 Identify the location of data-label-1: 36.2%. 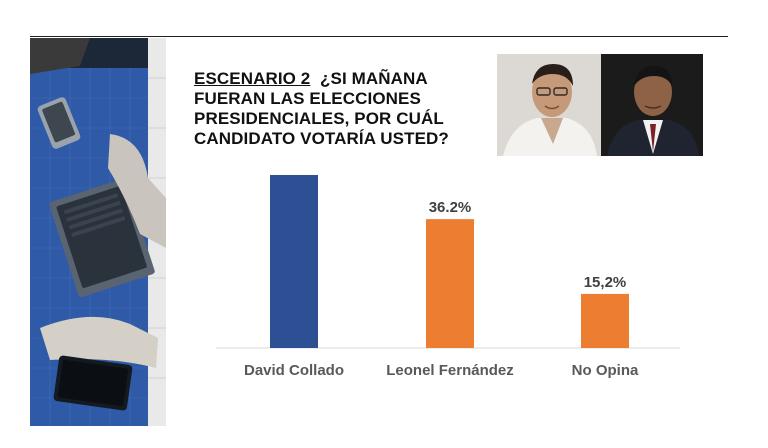
(450, 207).